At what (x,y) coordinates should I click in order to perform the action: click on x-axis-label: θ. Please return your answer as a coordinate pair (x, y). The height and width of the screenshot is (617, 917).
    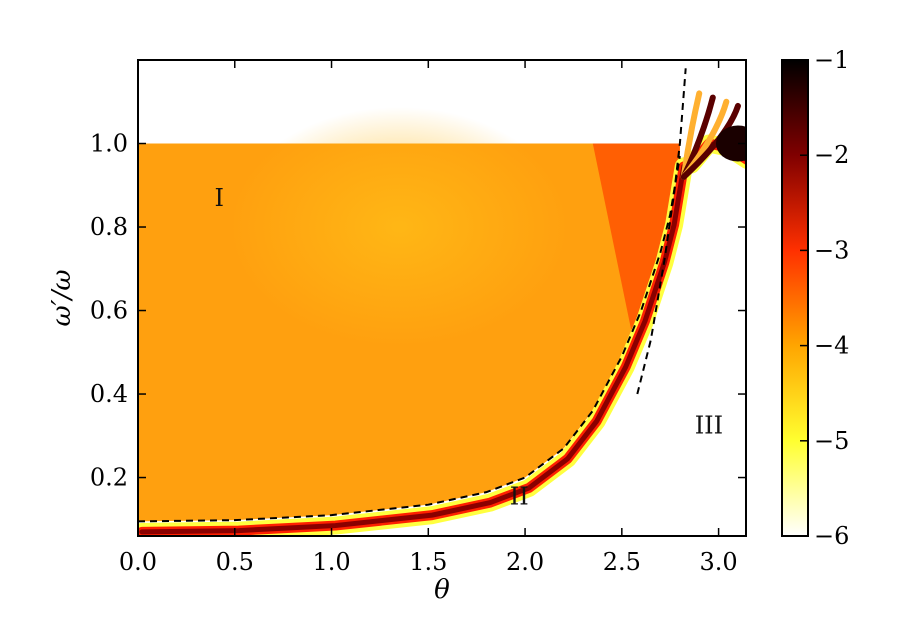
    Looking at the image, I should click on (442, 590).